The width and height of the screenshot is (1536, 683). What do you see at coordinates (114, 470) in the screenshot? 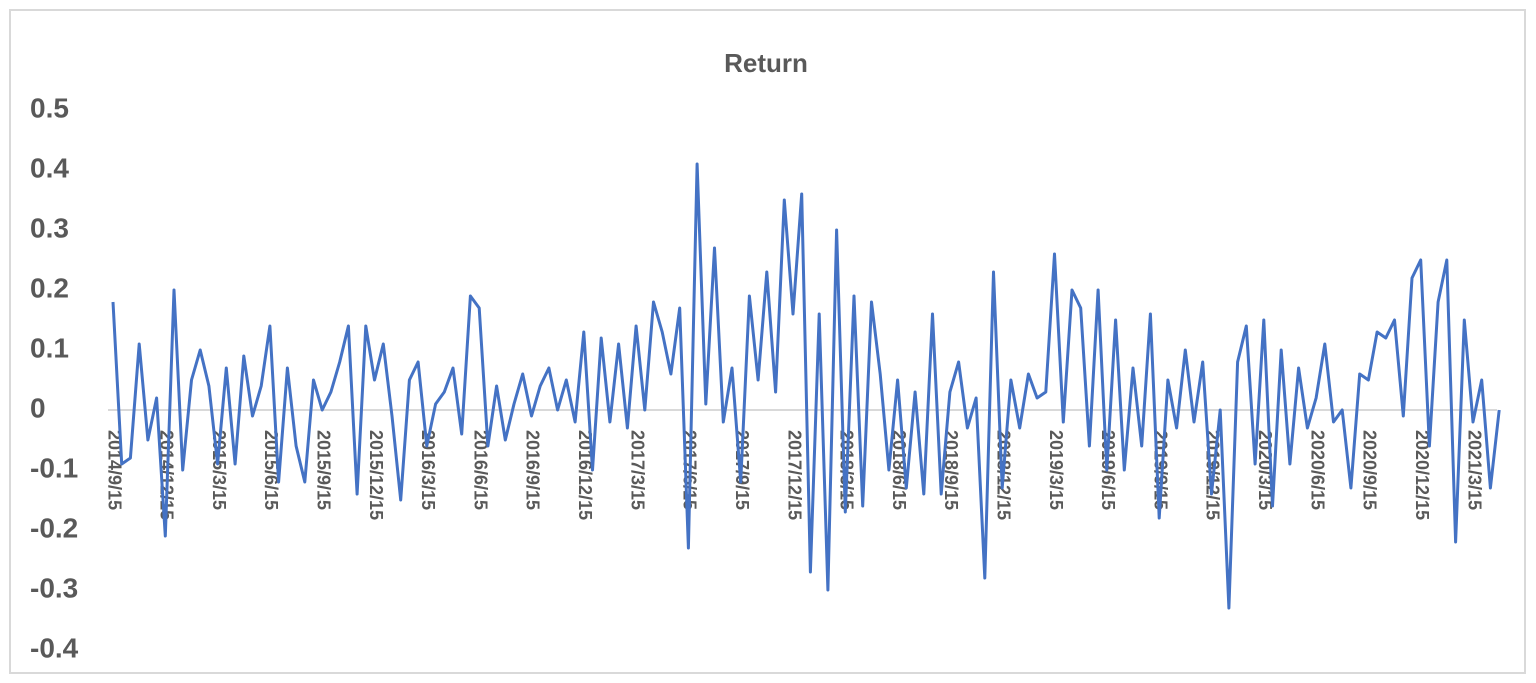
I see `x-tick-label: 2014/9/15` at bounding box center [114, 470].